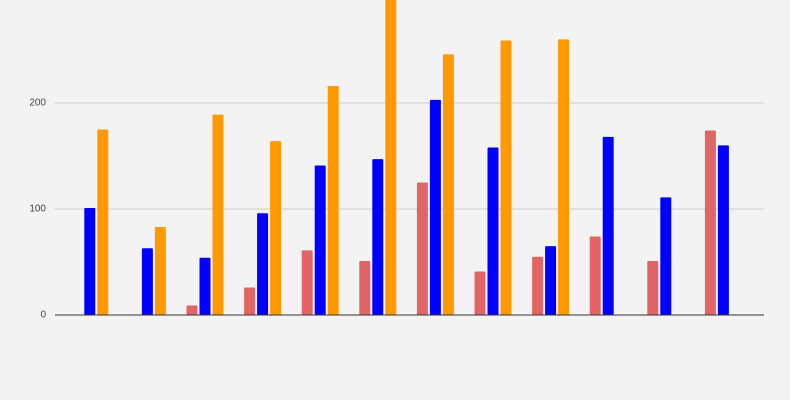 The width and height of the screenshot is (790, 400). I want to click on y-tick-label: 0, so click(43, 315).